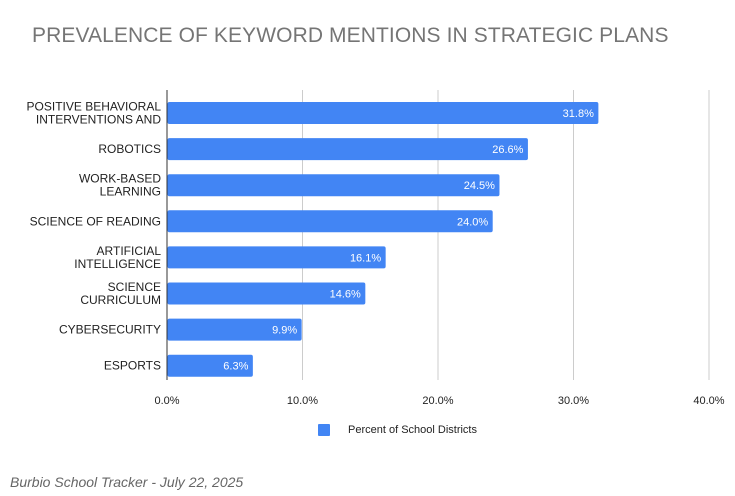 This screenshot has width=735, height=496. What do you see at coordinates (95, 221) in the screenshot?
I see `category-label: SCIENCE OF READING` at bounding box center [95, 221].